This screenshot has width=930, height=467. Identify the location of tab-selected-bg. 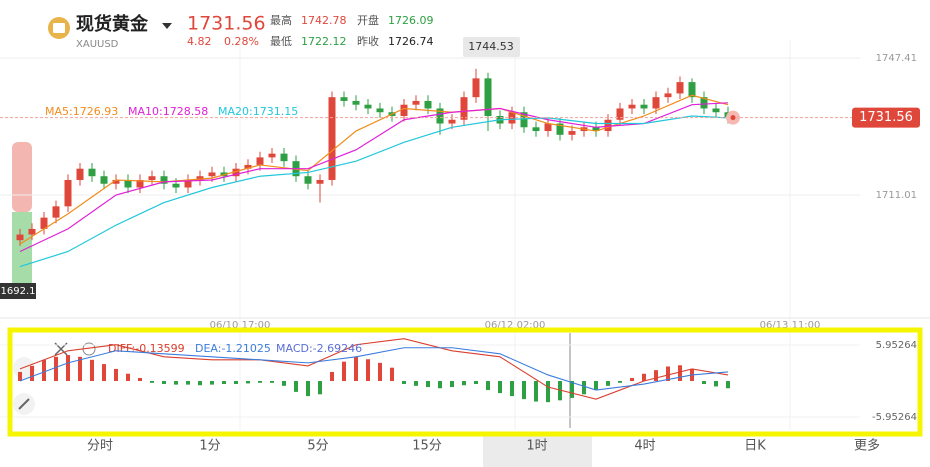
(537, 451).